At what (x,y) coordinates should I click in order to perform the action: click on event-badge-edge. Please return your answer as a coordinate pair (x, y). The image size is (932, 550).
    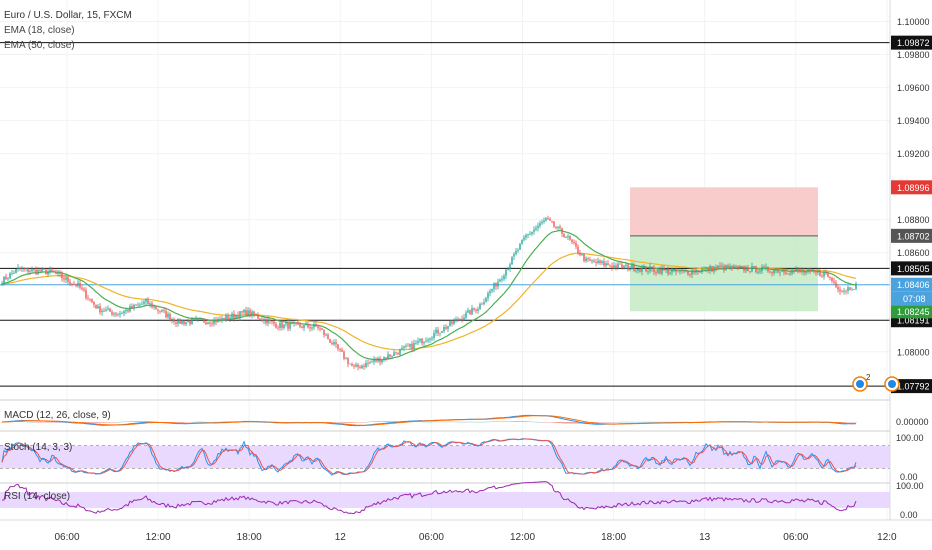
    Looking at the image, I should click on (892, 384).